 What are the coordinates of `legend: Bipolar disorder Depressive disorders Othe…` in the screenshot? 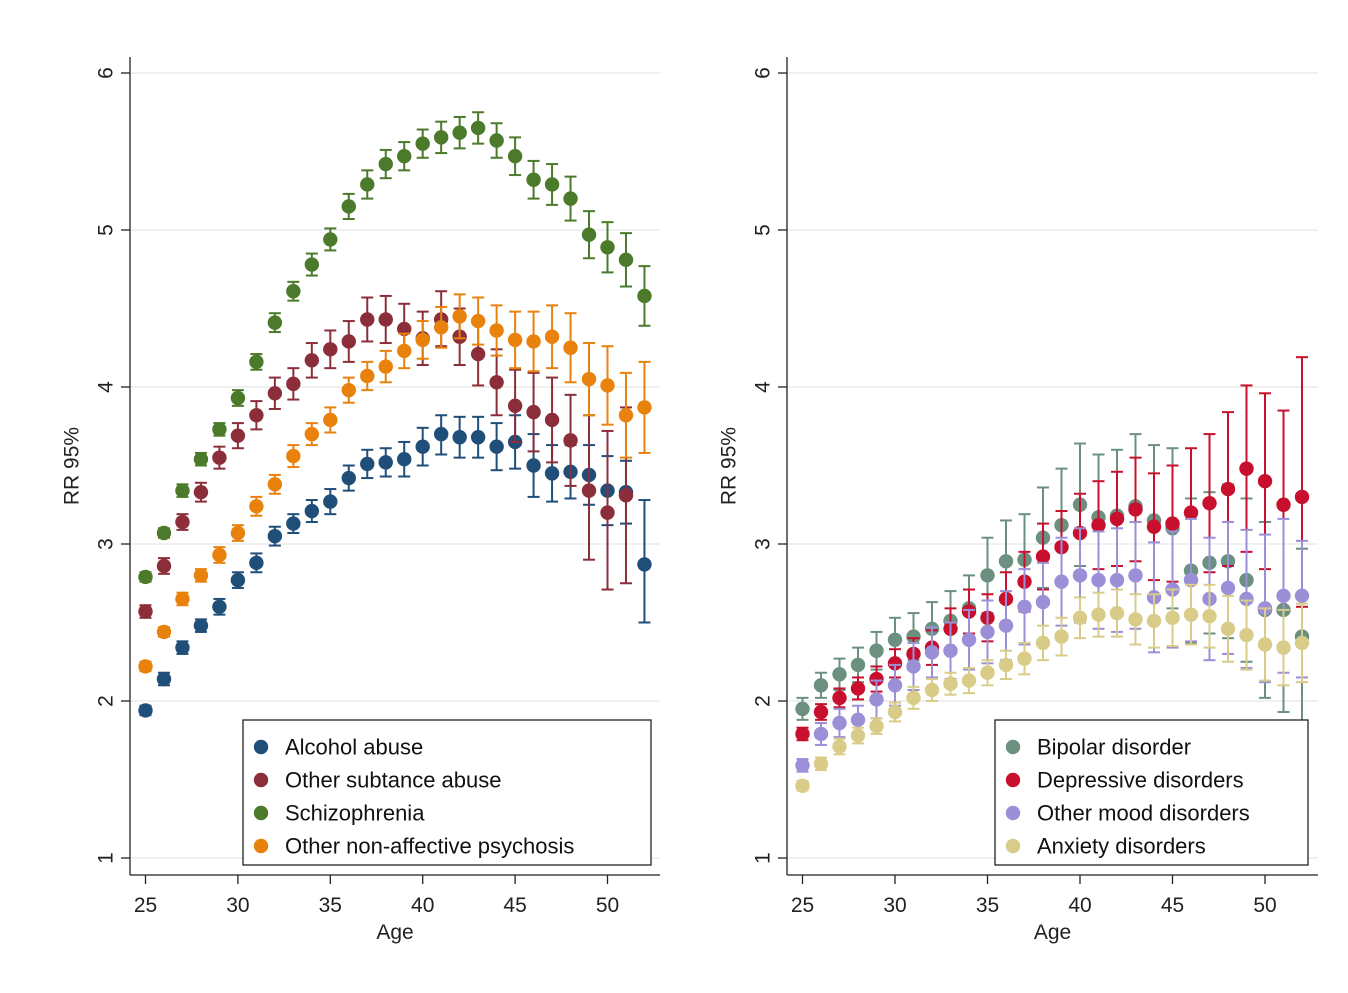 It's located at (1151, 792).